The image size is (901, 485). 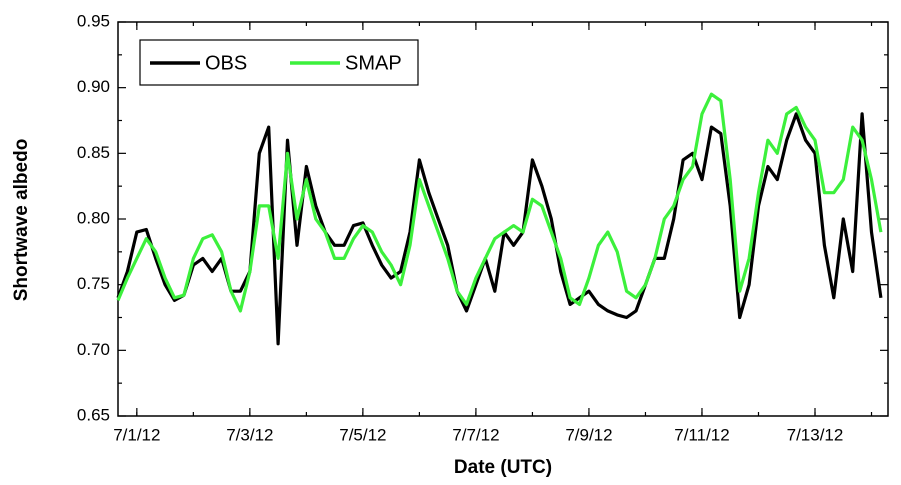 What do you see at coordinates (93, 217) in the screenshot?
I see `y-tick-label: 0.80` at bounding box center [93, 217].